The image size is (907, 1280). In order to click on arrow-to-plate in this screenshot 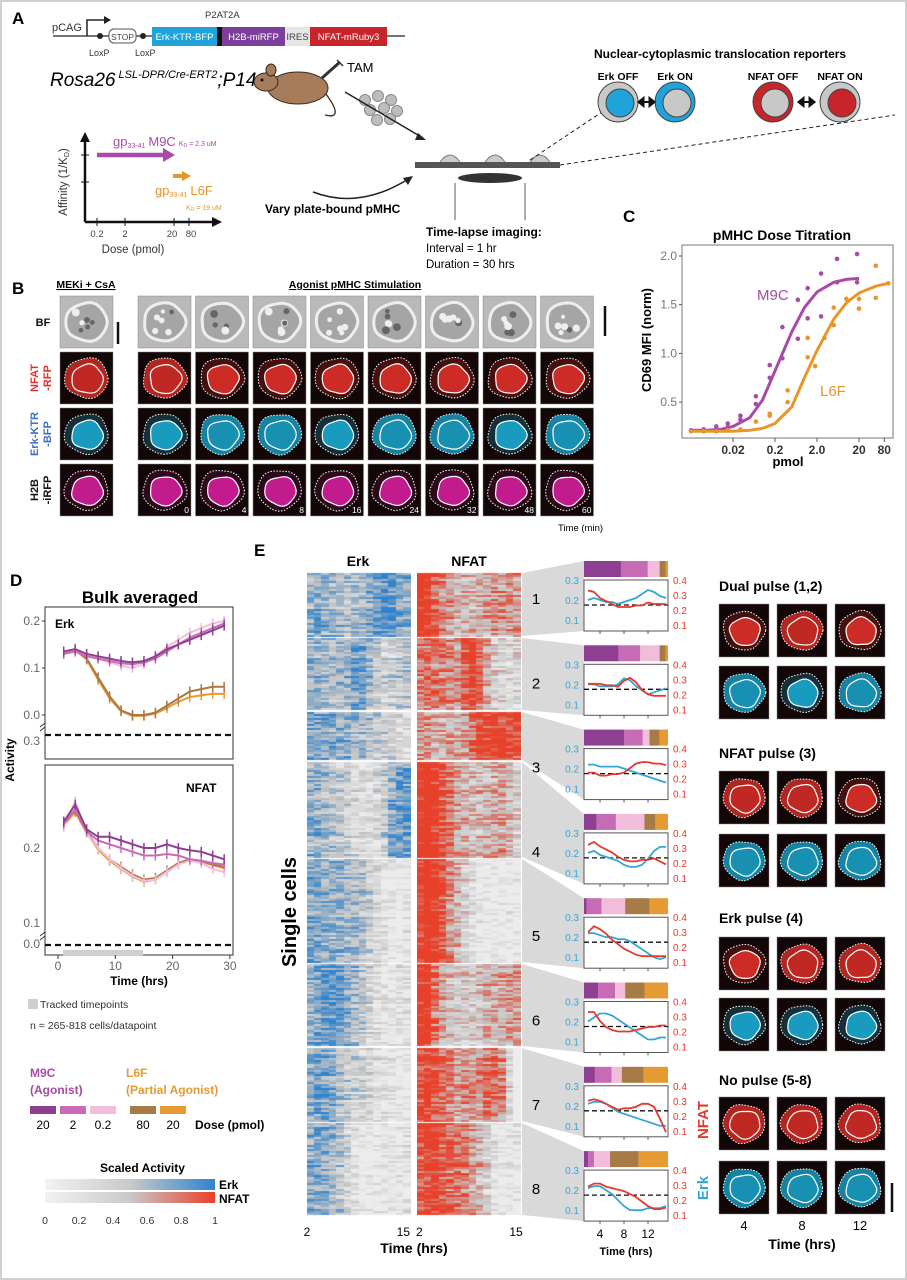, I will do `click(384, 115)`.